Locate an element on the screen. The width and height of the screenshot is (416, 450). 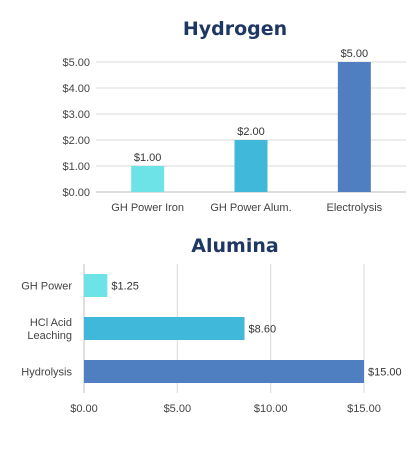
alumina-data-label: $8.60 is located at coordinates (263, 330).